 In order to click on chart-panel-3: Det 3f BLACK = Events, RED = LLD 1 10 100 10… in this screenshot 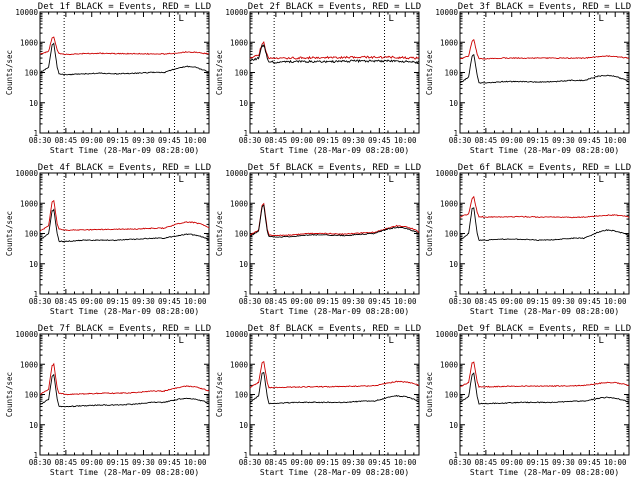, I will do `click(528, 78)`.